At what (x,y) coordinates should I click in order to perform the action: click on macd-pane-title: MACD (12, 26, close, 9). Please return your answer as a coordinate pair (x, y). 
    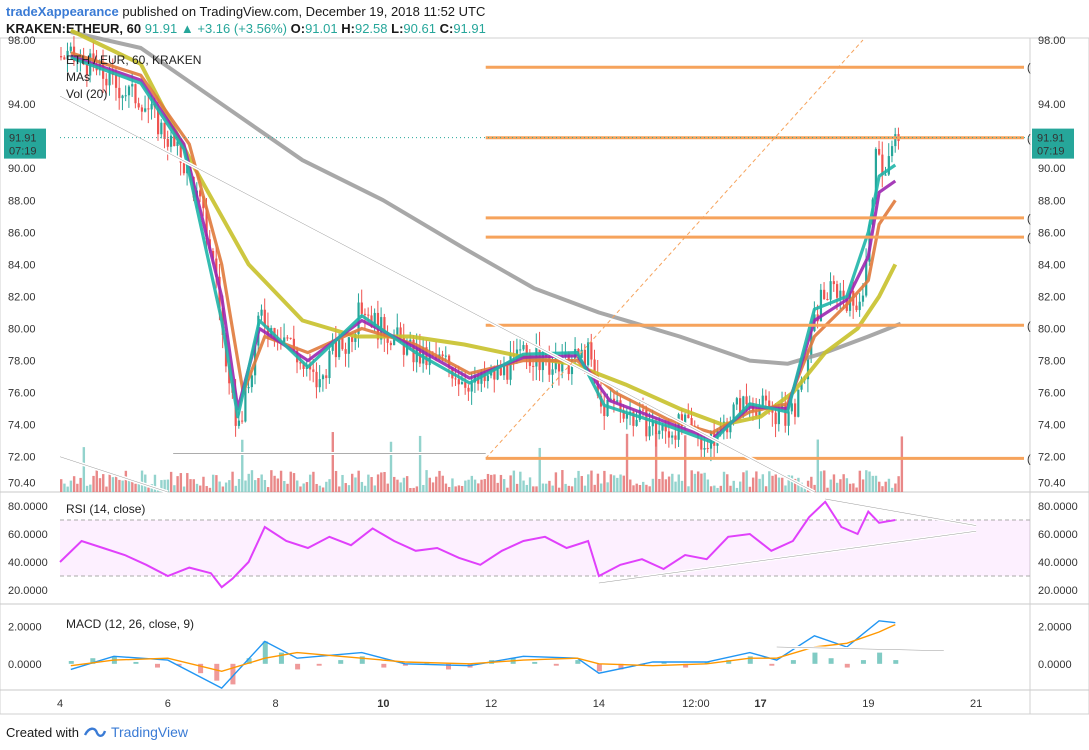
    Looking at the image, I should click on (130, 624).